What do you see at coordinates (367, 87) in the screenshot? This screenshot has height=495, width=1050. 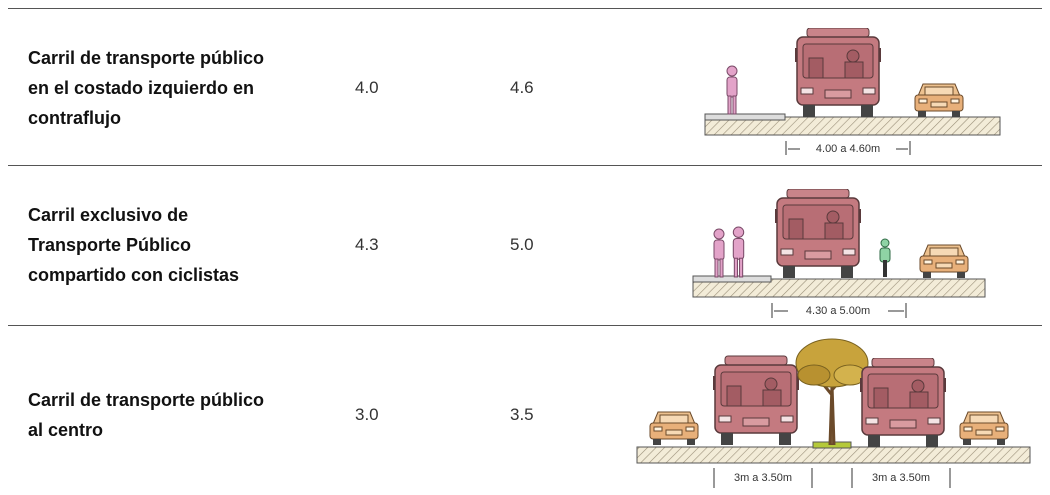 I see `min-width: 4.0` at bounding box center [367, 87].